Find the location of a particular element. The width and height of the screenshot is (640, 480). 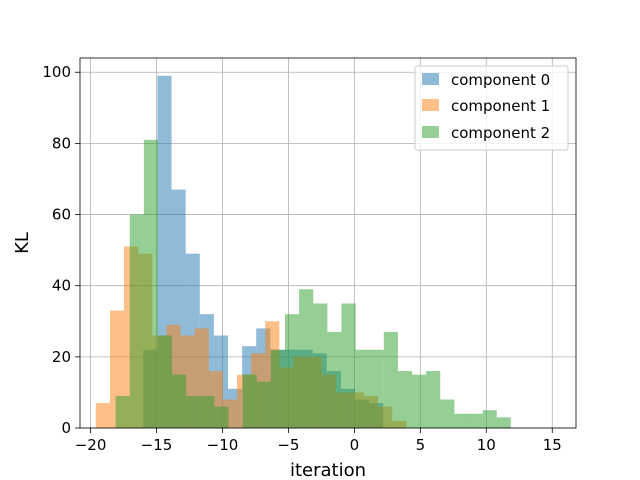

y-axis-title: KL is located at coordinates (22, 243).